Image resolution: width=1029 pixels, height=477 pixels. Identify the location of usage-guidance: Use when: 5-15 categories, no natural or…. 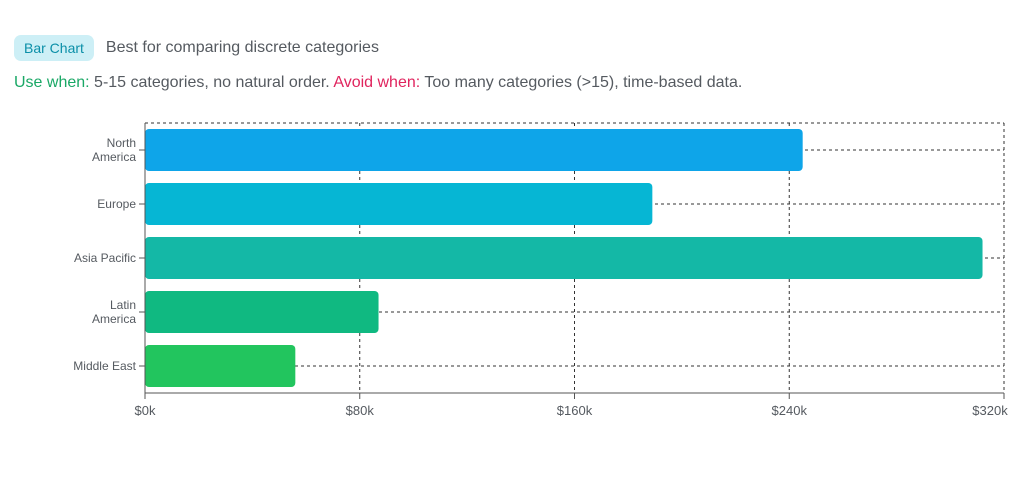
(378, 83).